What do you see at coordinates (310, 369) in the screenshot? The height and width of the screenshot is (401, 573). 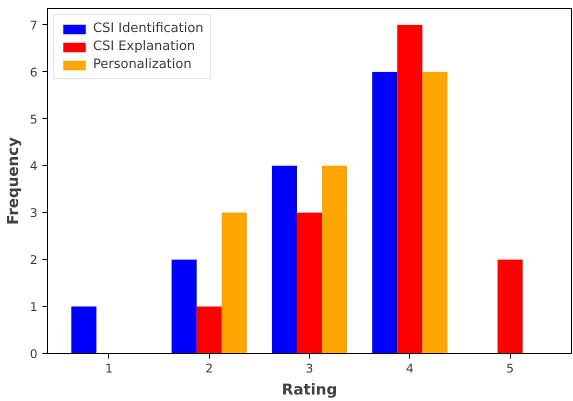 I see `x-tick-label: 3` at bounding box center [310, 369].